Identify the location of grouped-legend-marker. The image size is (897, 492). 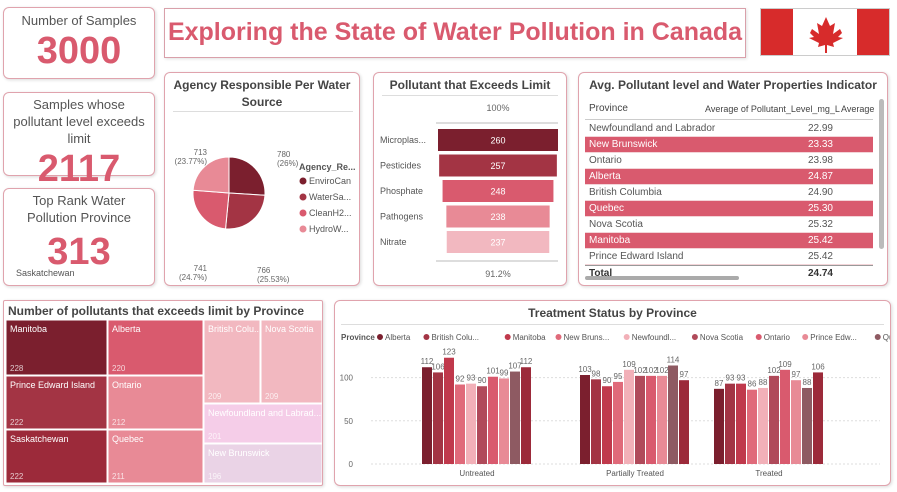
(805, 337).